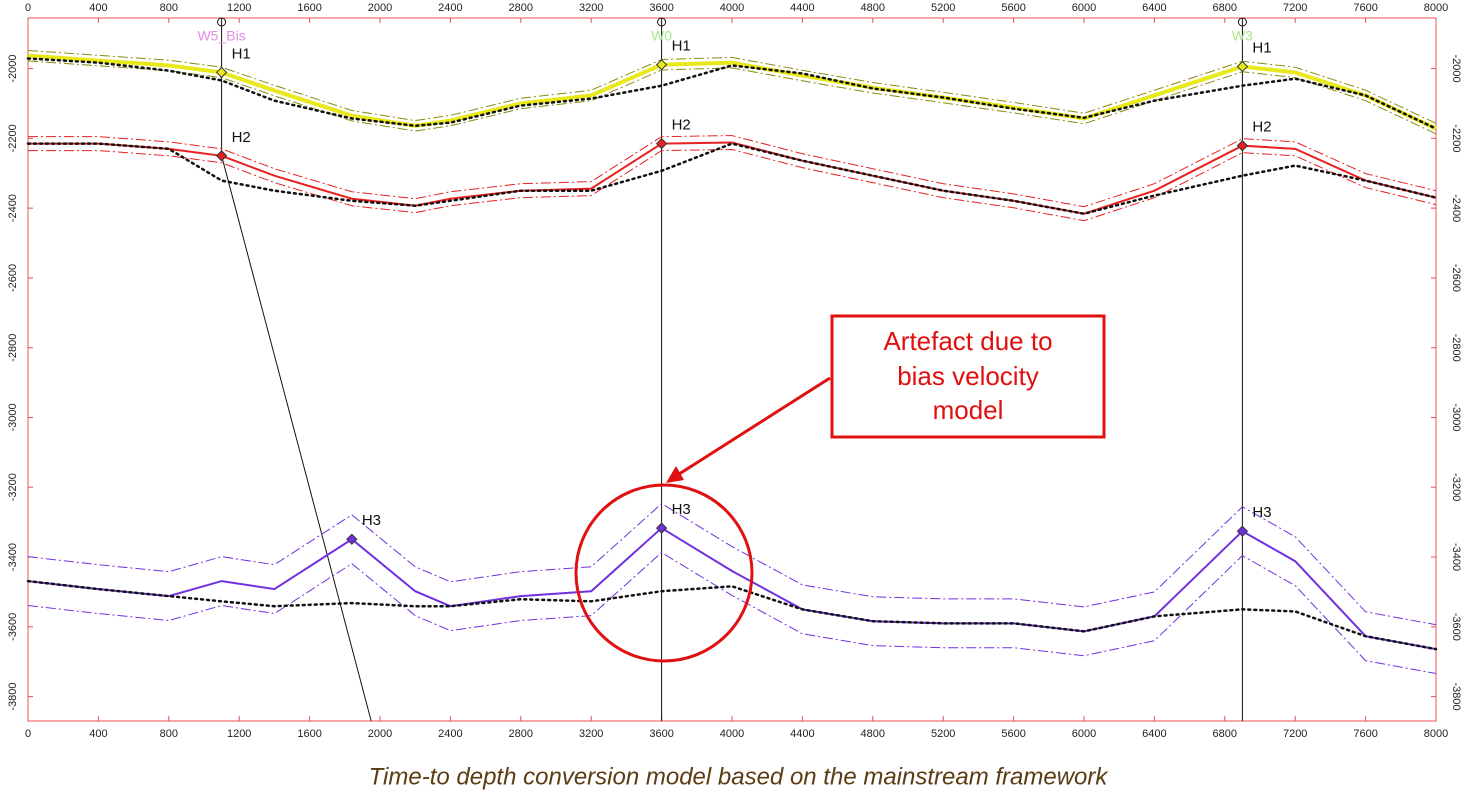 This screenshot has width=1476, height=804. Describe the element at coordinates (296, 370) in the screenshot. I see `well-path` at that location.